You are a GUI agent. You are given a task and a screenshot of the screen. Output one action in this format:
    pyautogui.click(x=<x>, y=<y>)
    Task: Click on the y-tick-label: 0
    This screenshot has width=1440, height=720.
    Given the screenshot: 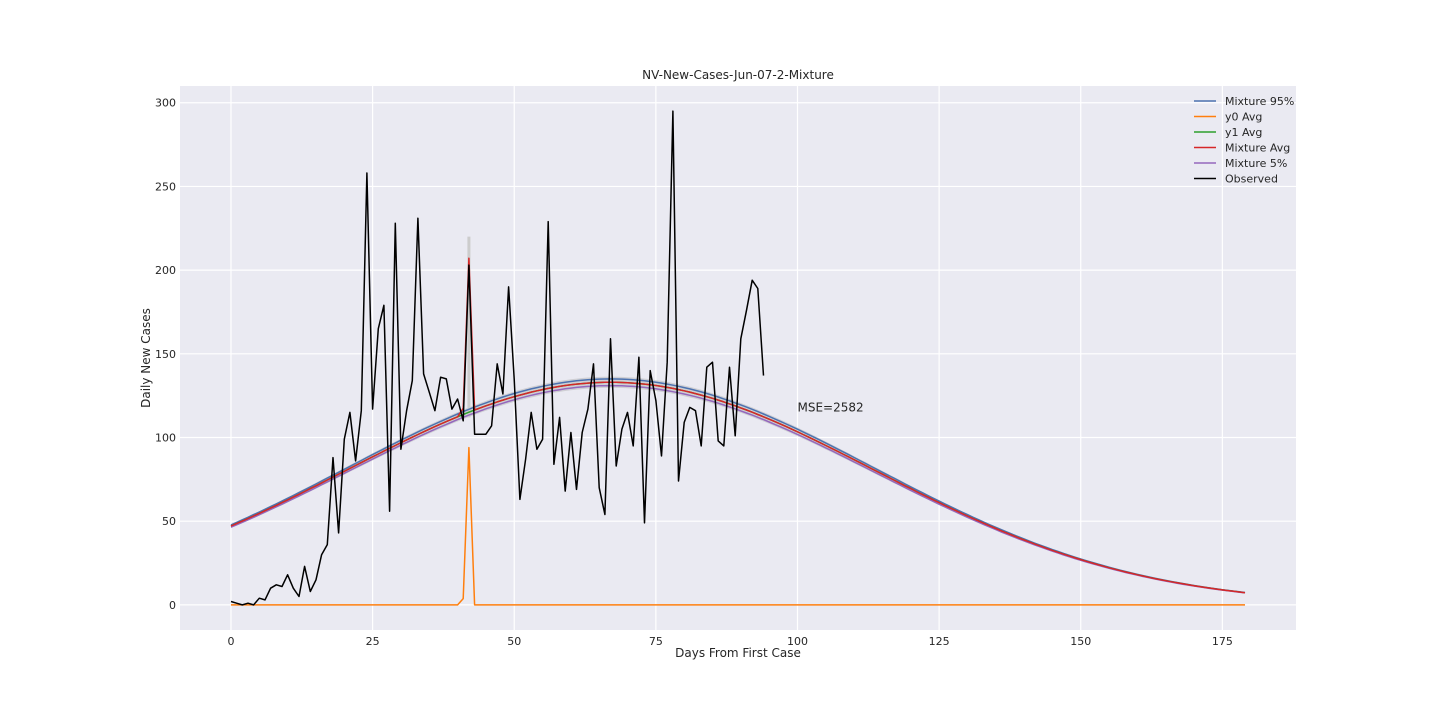 What is the action you would take?
    pyautogui.click(x=172, y=605)
    